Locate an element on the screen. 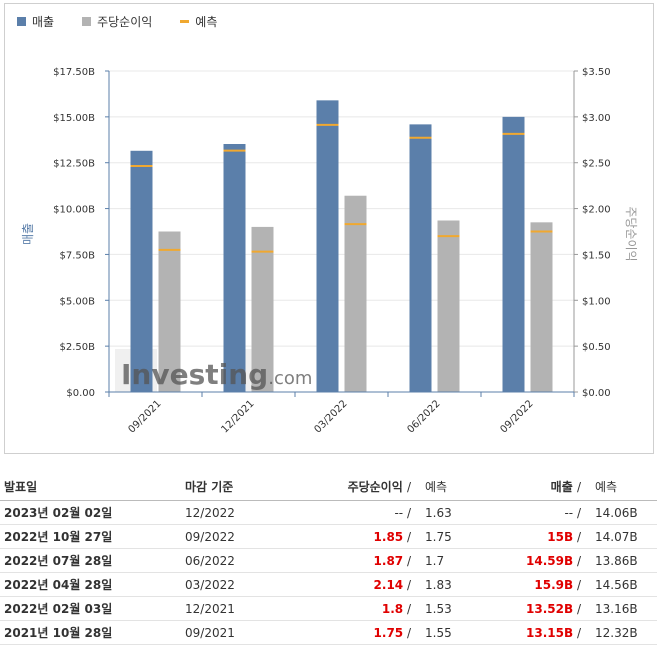 This screenshot has height=654, width=657. cell-revenue-forecast-value: 13.86B is located at coordinates (616, 560).